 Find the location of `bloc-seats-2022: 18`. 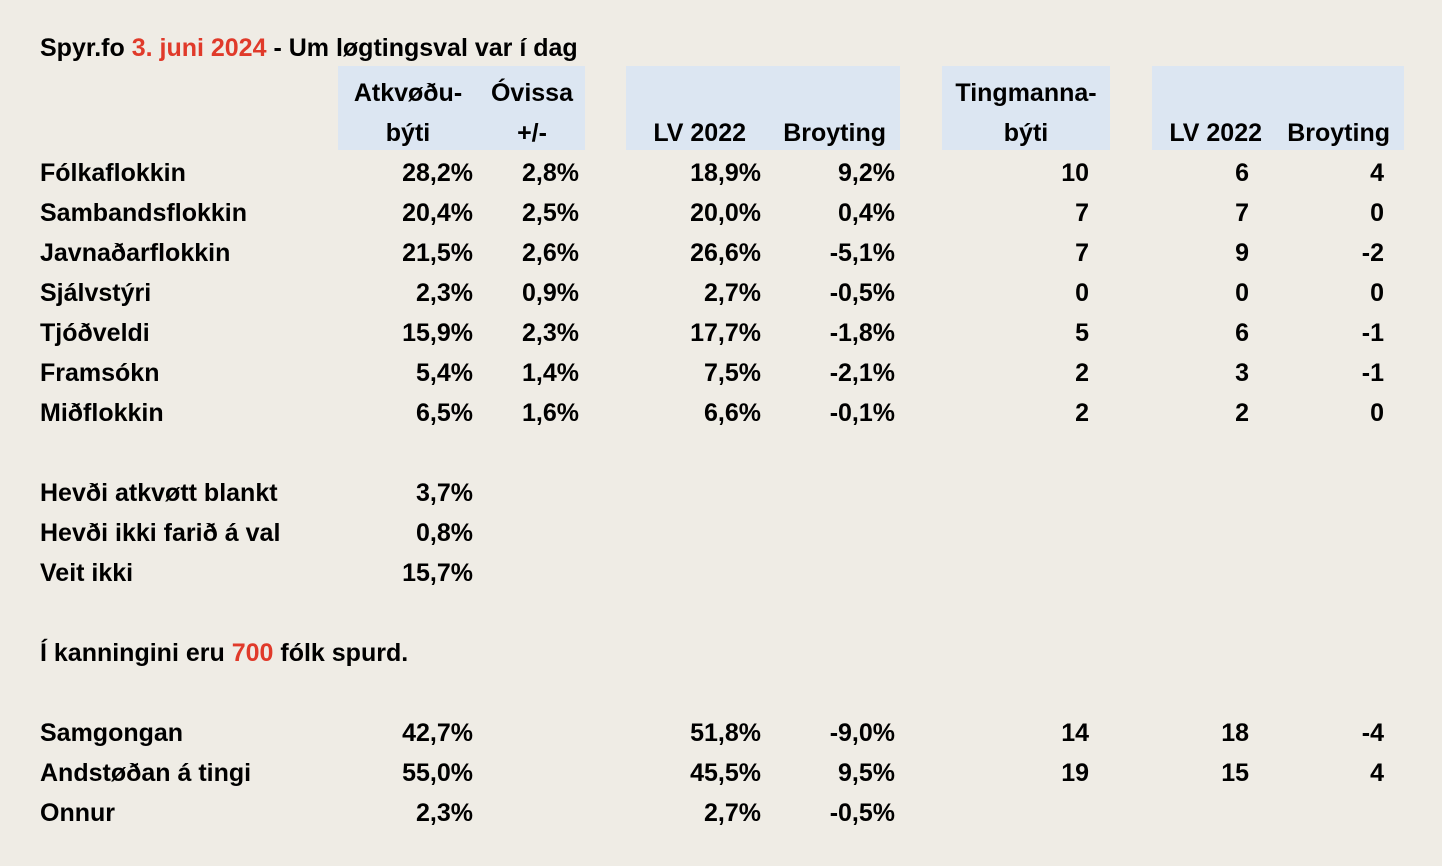

bloc-seats-2022: 18 is located at coordinates (1235, 733).